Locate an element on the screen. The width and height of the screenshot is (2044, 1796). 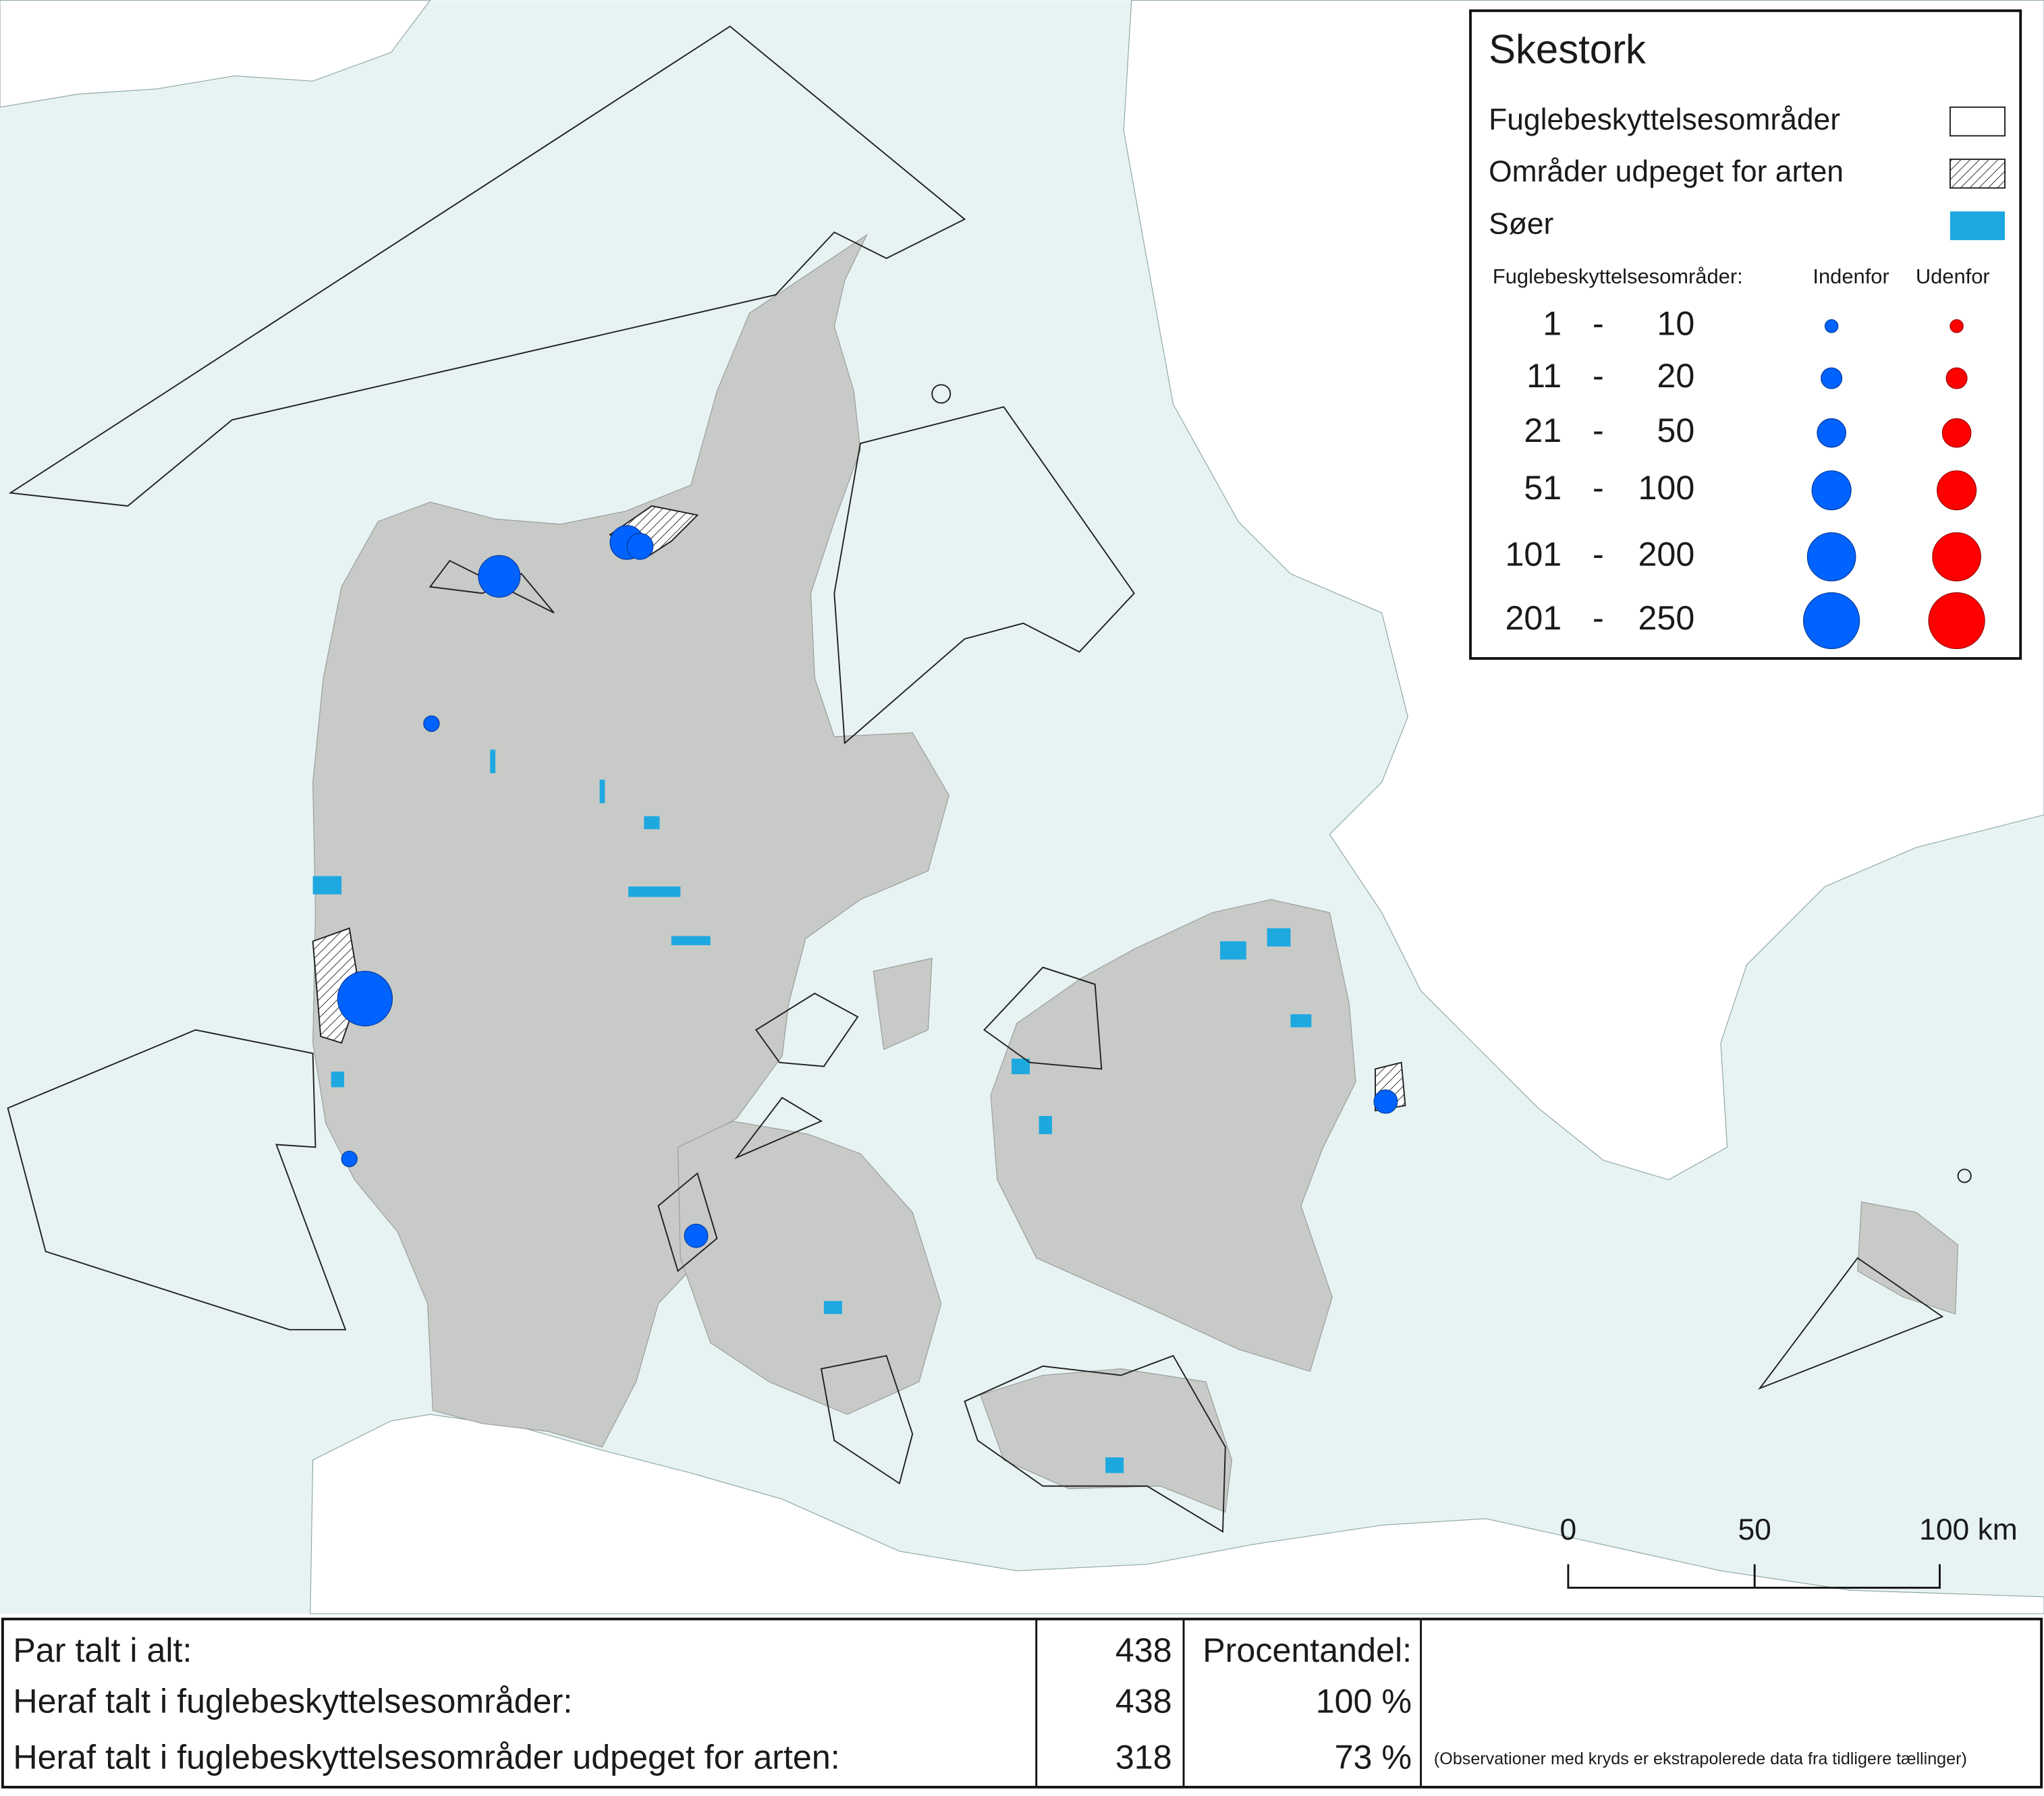
legend-box is located at coordinates (1745, 334).